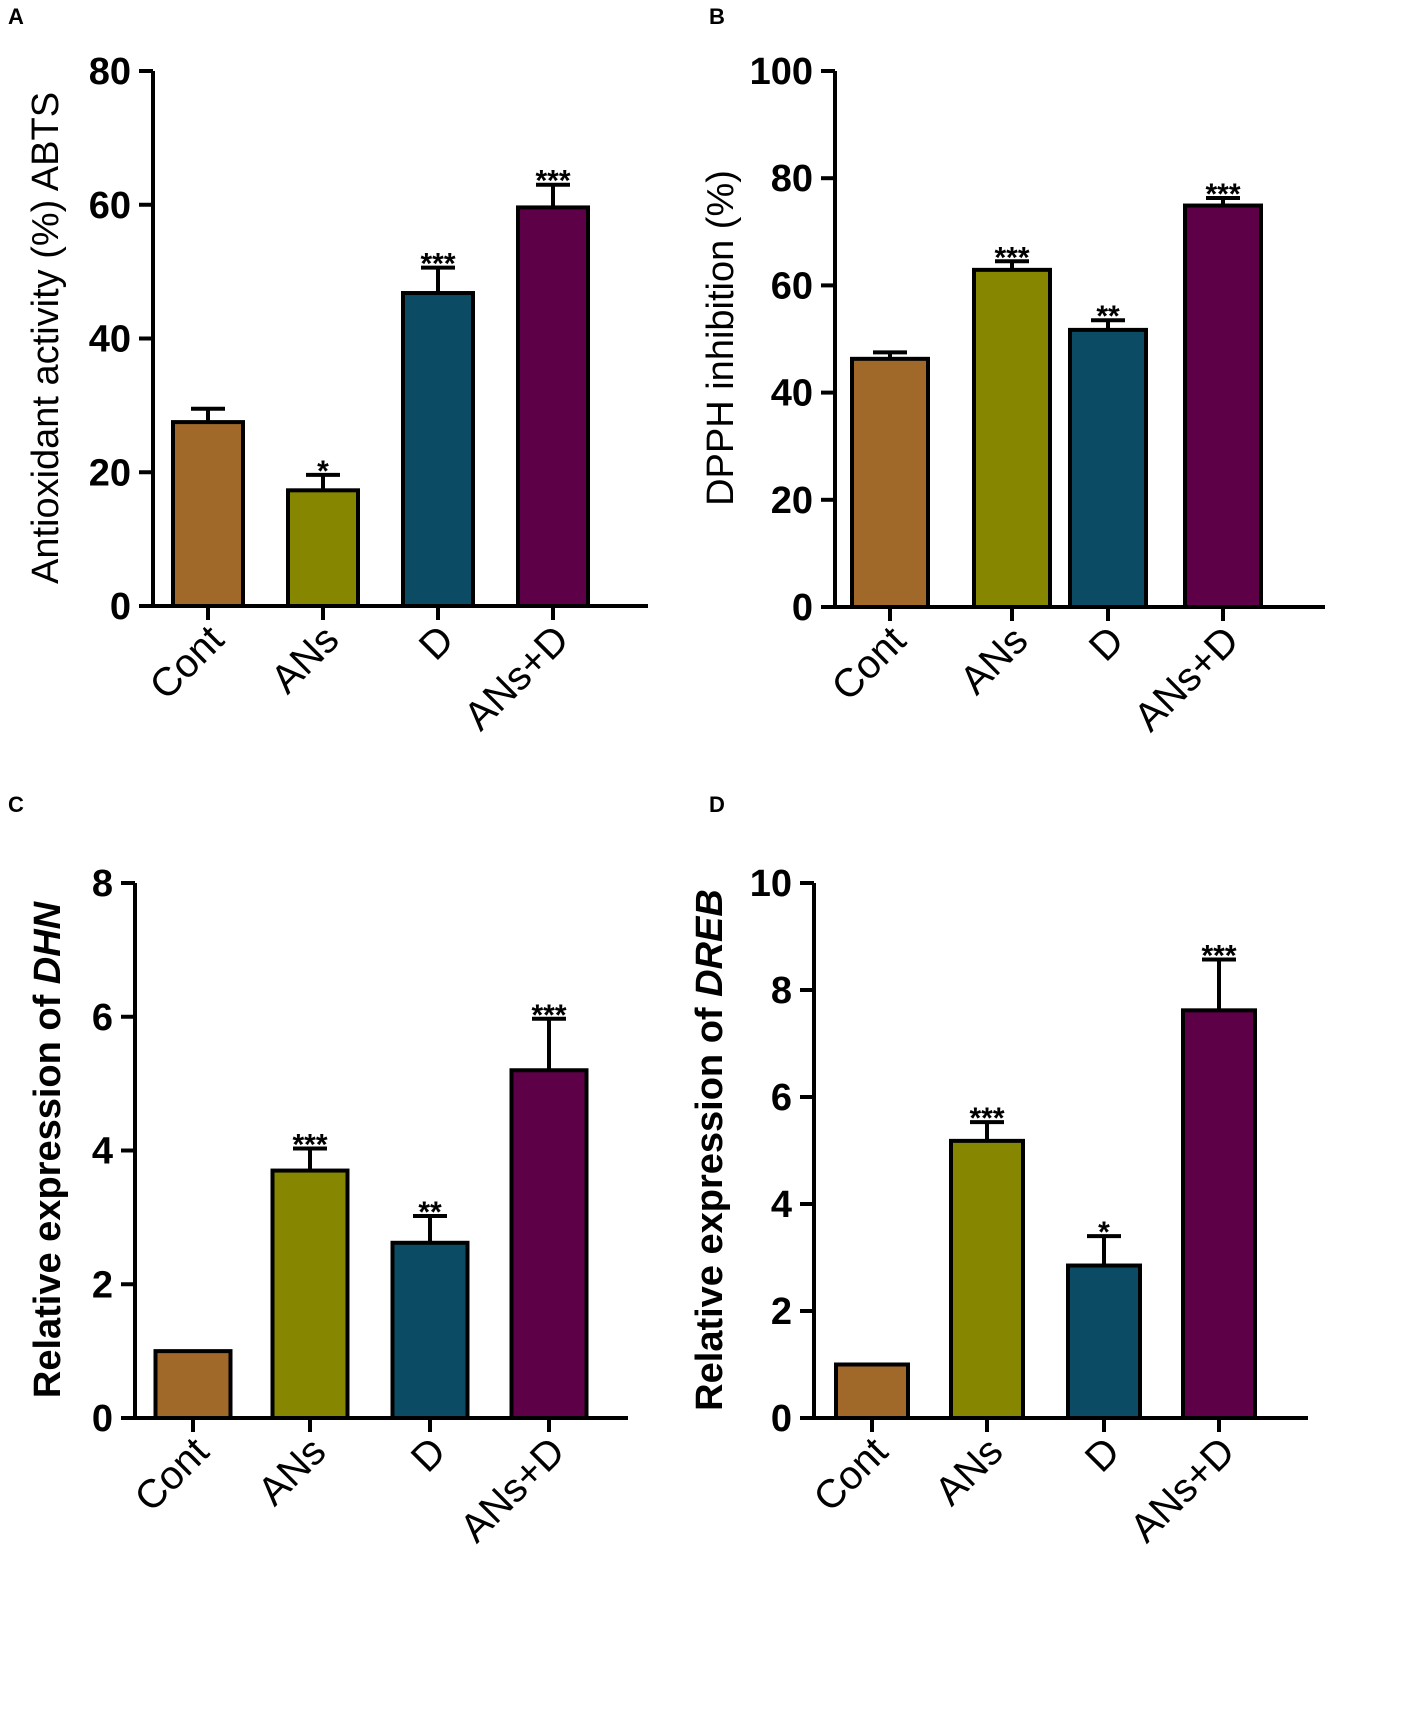  What do you see at coordinates (1056, 393) in the screenshot?
I see `panel-b-bars: ********` at bounding box center [1056, 393].